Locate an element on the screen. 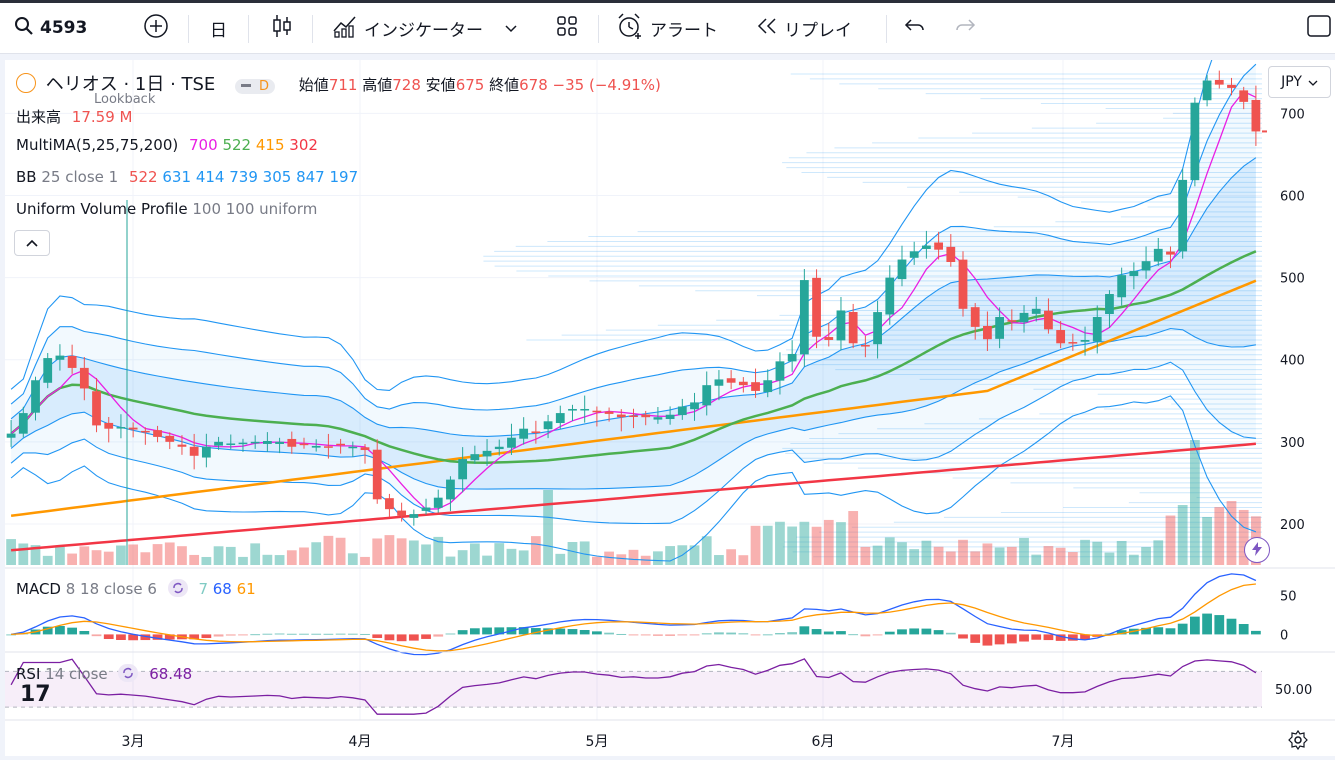  collapse-legend-button is located at coordinates (32, 243).